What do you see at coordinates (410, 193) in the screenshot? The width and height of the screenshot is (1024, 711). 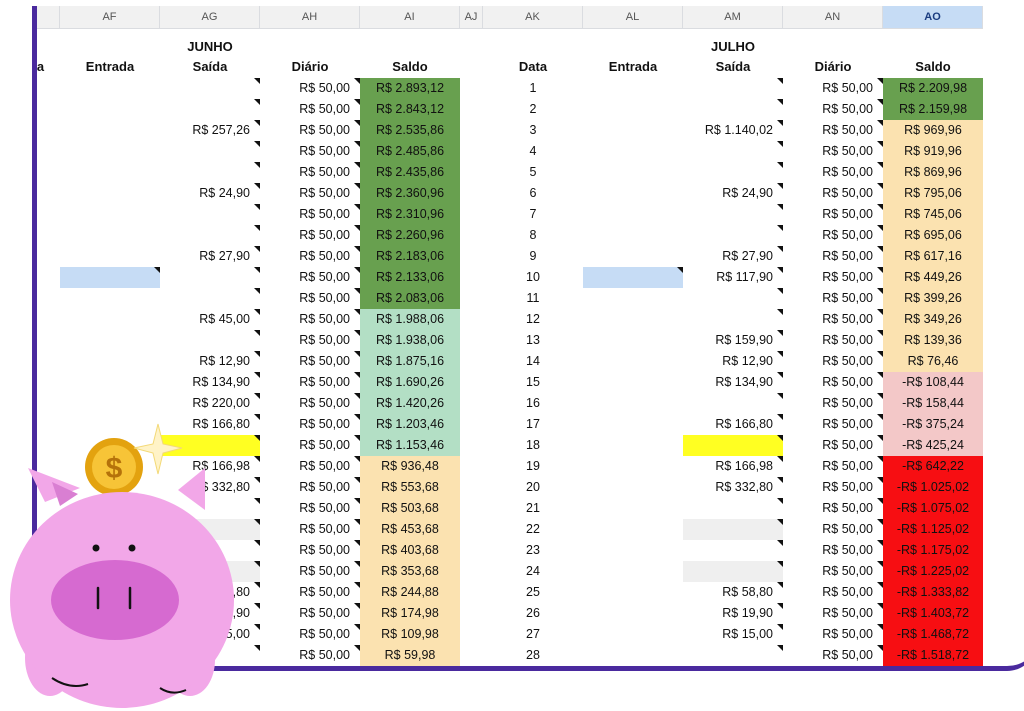 I see `saldo-cell: R$ 2.360,96` at bounding box center [410, 193].